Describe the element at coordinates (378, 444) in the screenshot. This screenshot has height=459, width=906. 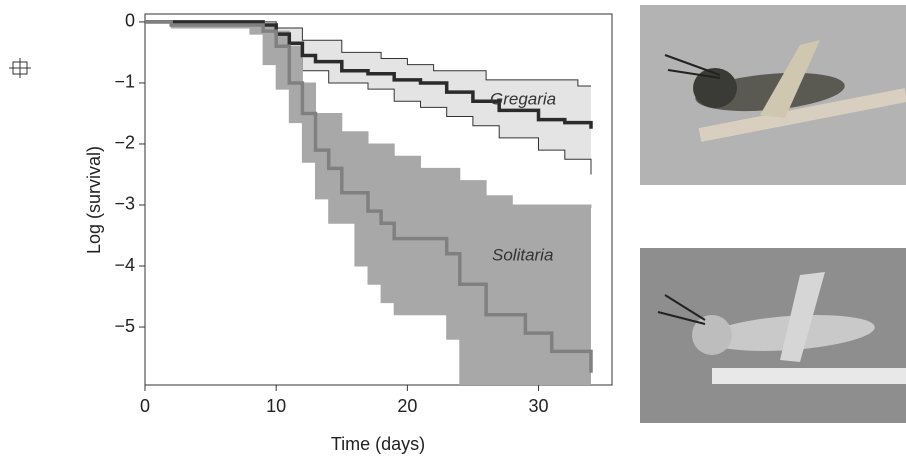
I see `x-axis-label: Time (days)` at that location.